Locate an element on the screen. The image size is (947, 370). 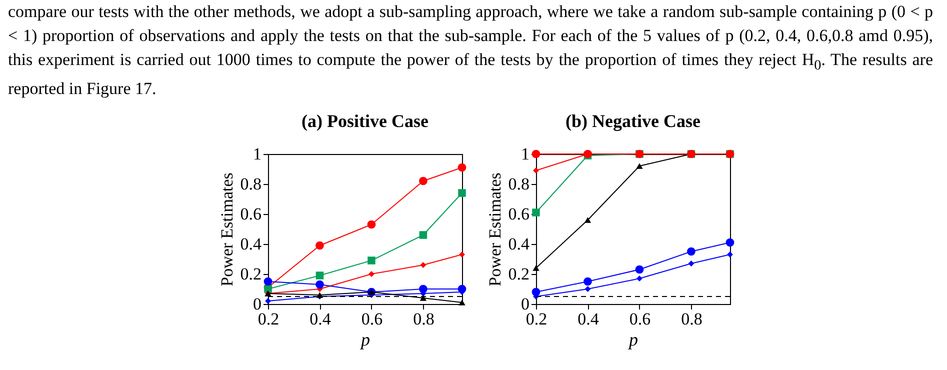
chart-title: (b) Negative Case is located at coordinates (633, 121).